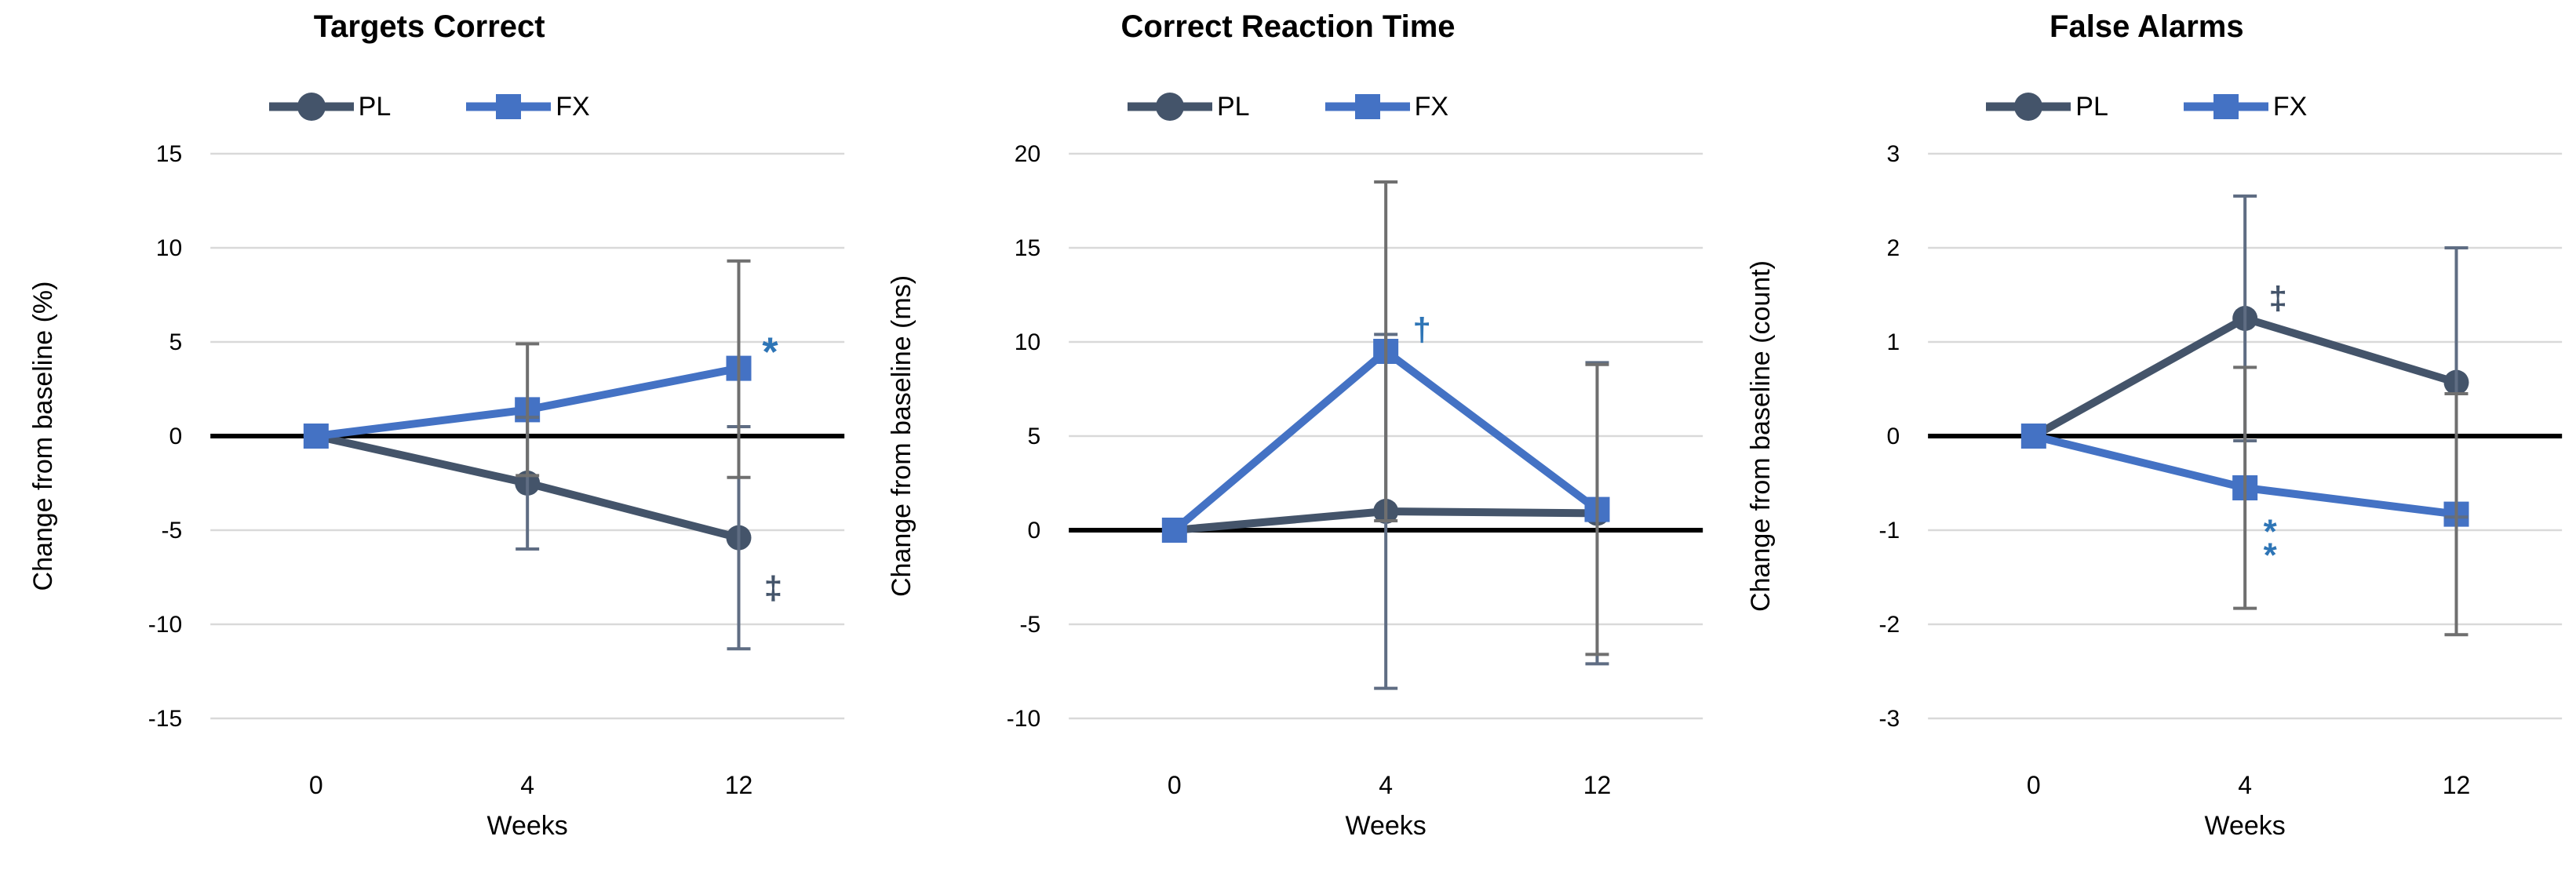  I want to click on y-tick-label: -2, so click(1889, 625).